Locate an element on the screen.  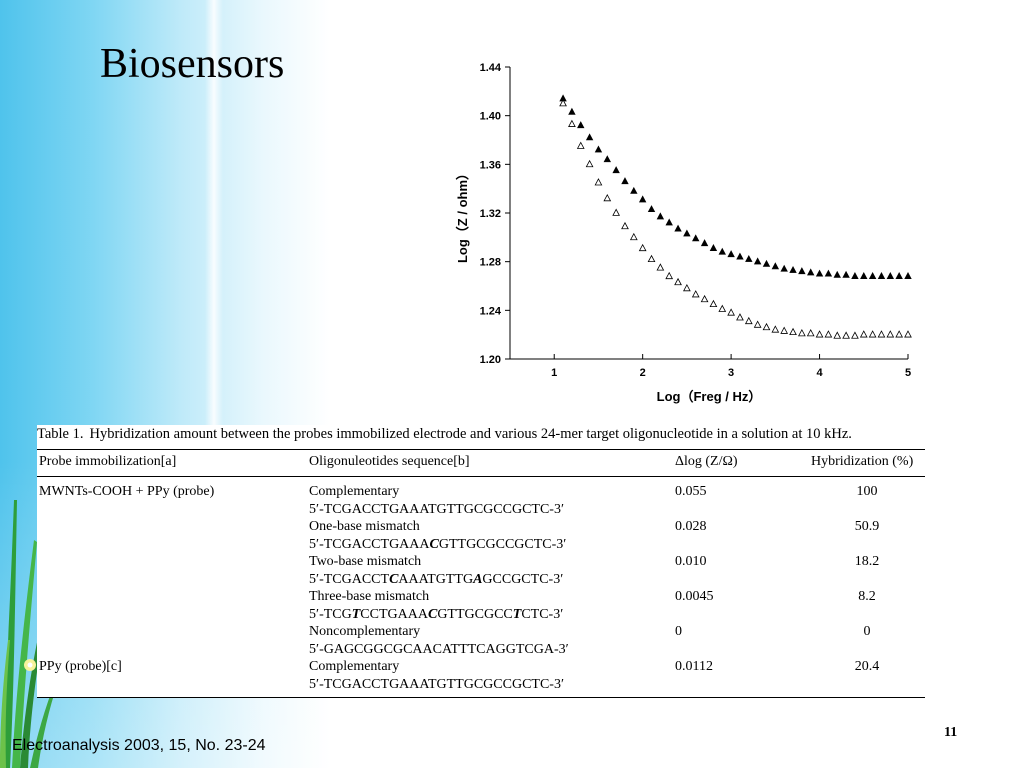
page-number: 11 is located at coordinates (951, 732).